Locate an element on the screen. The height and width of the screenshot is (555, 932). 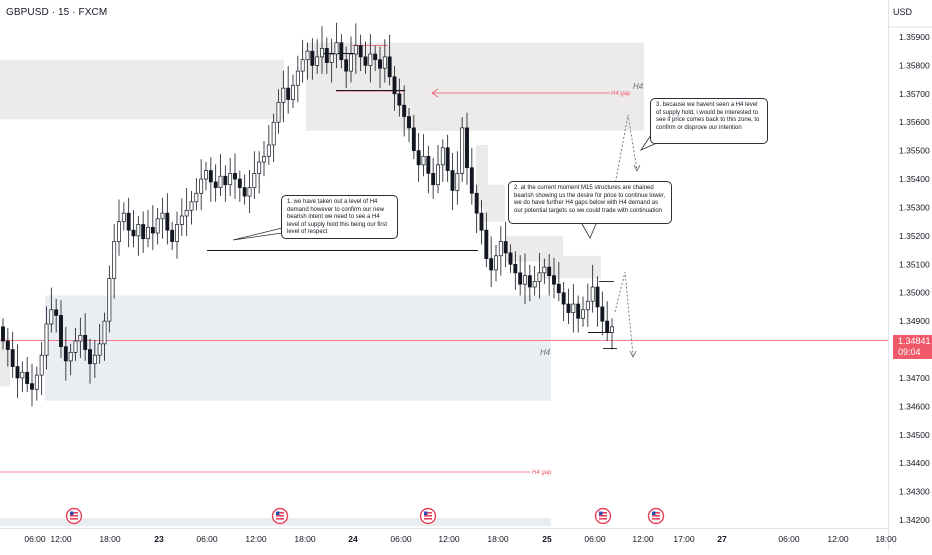
currency-label: USD is located at coordinates (903, 12).